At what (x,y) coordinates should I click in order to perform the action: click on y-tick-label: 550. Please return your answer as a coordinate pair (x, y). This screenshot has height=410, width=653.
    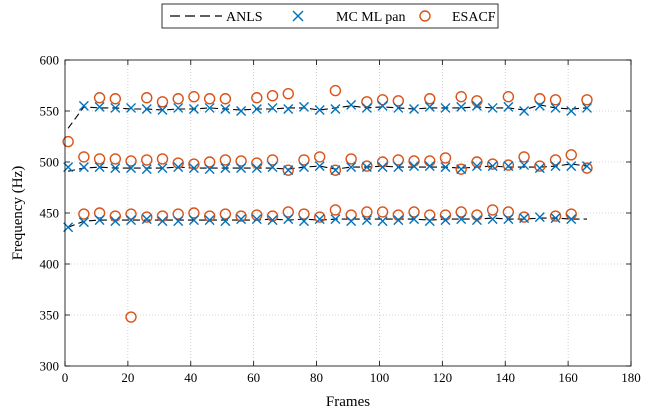
    Looking at the image, I should click on (50, 111).